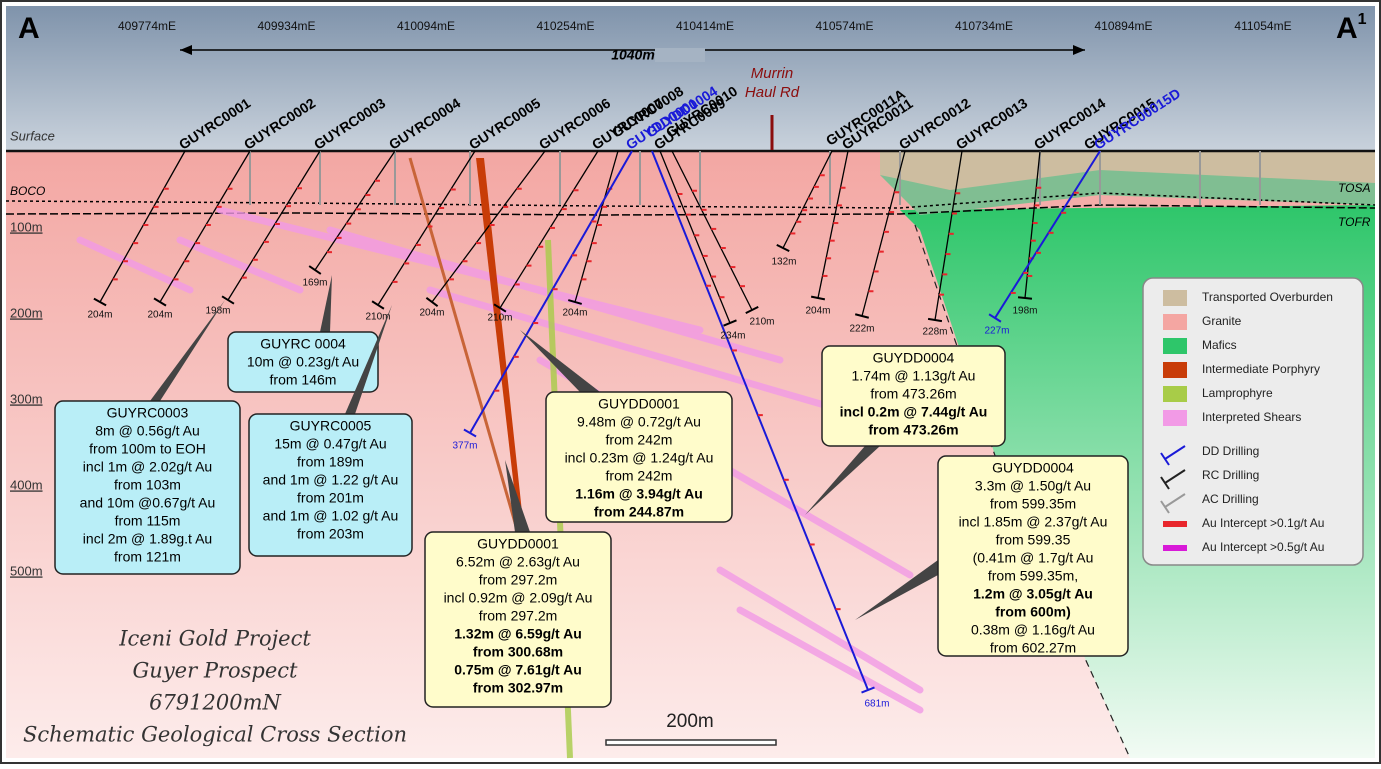  Describe the element at coordinates (32, 135) in the screenshot. I see `surface-label: Surface` at that location.